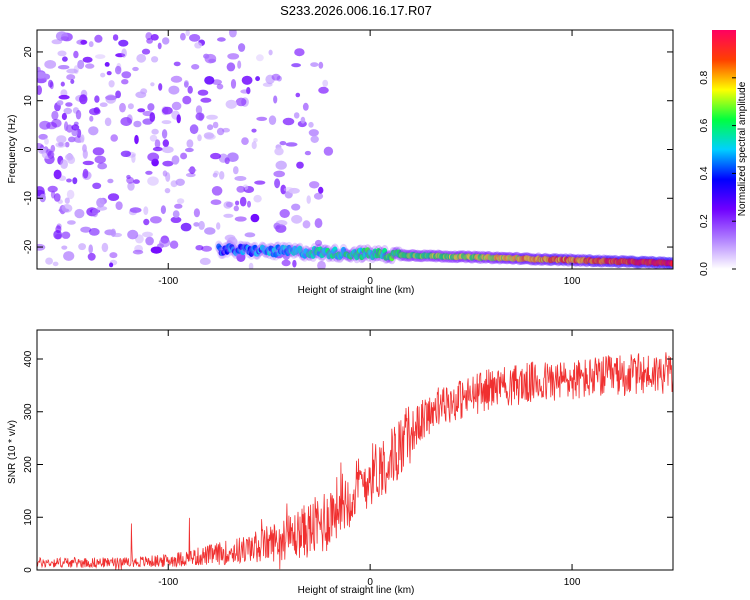 Image resolution: width=750 pixels, height=600 pixels. I want to click on colorbar-tick-label: 0.2, so click(704, 221).